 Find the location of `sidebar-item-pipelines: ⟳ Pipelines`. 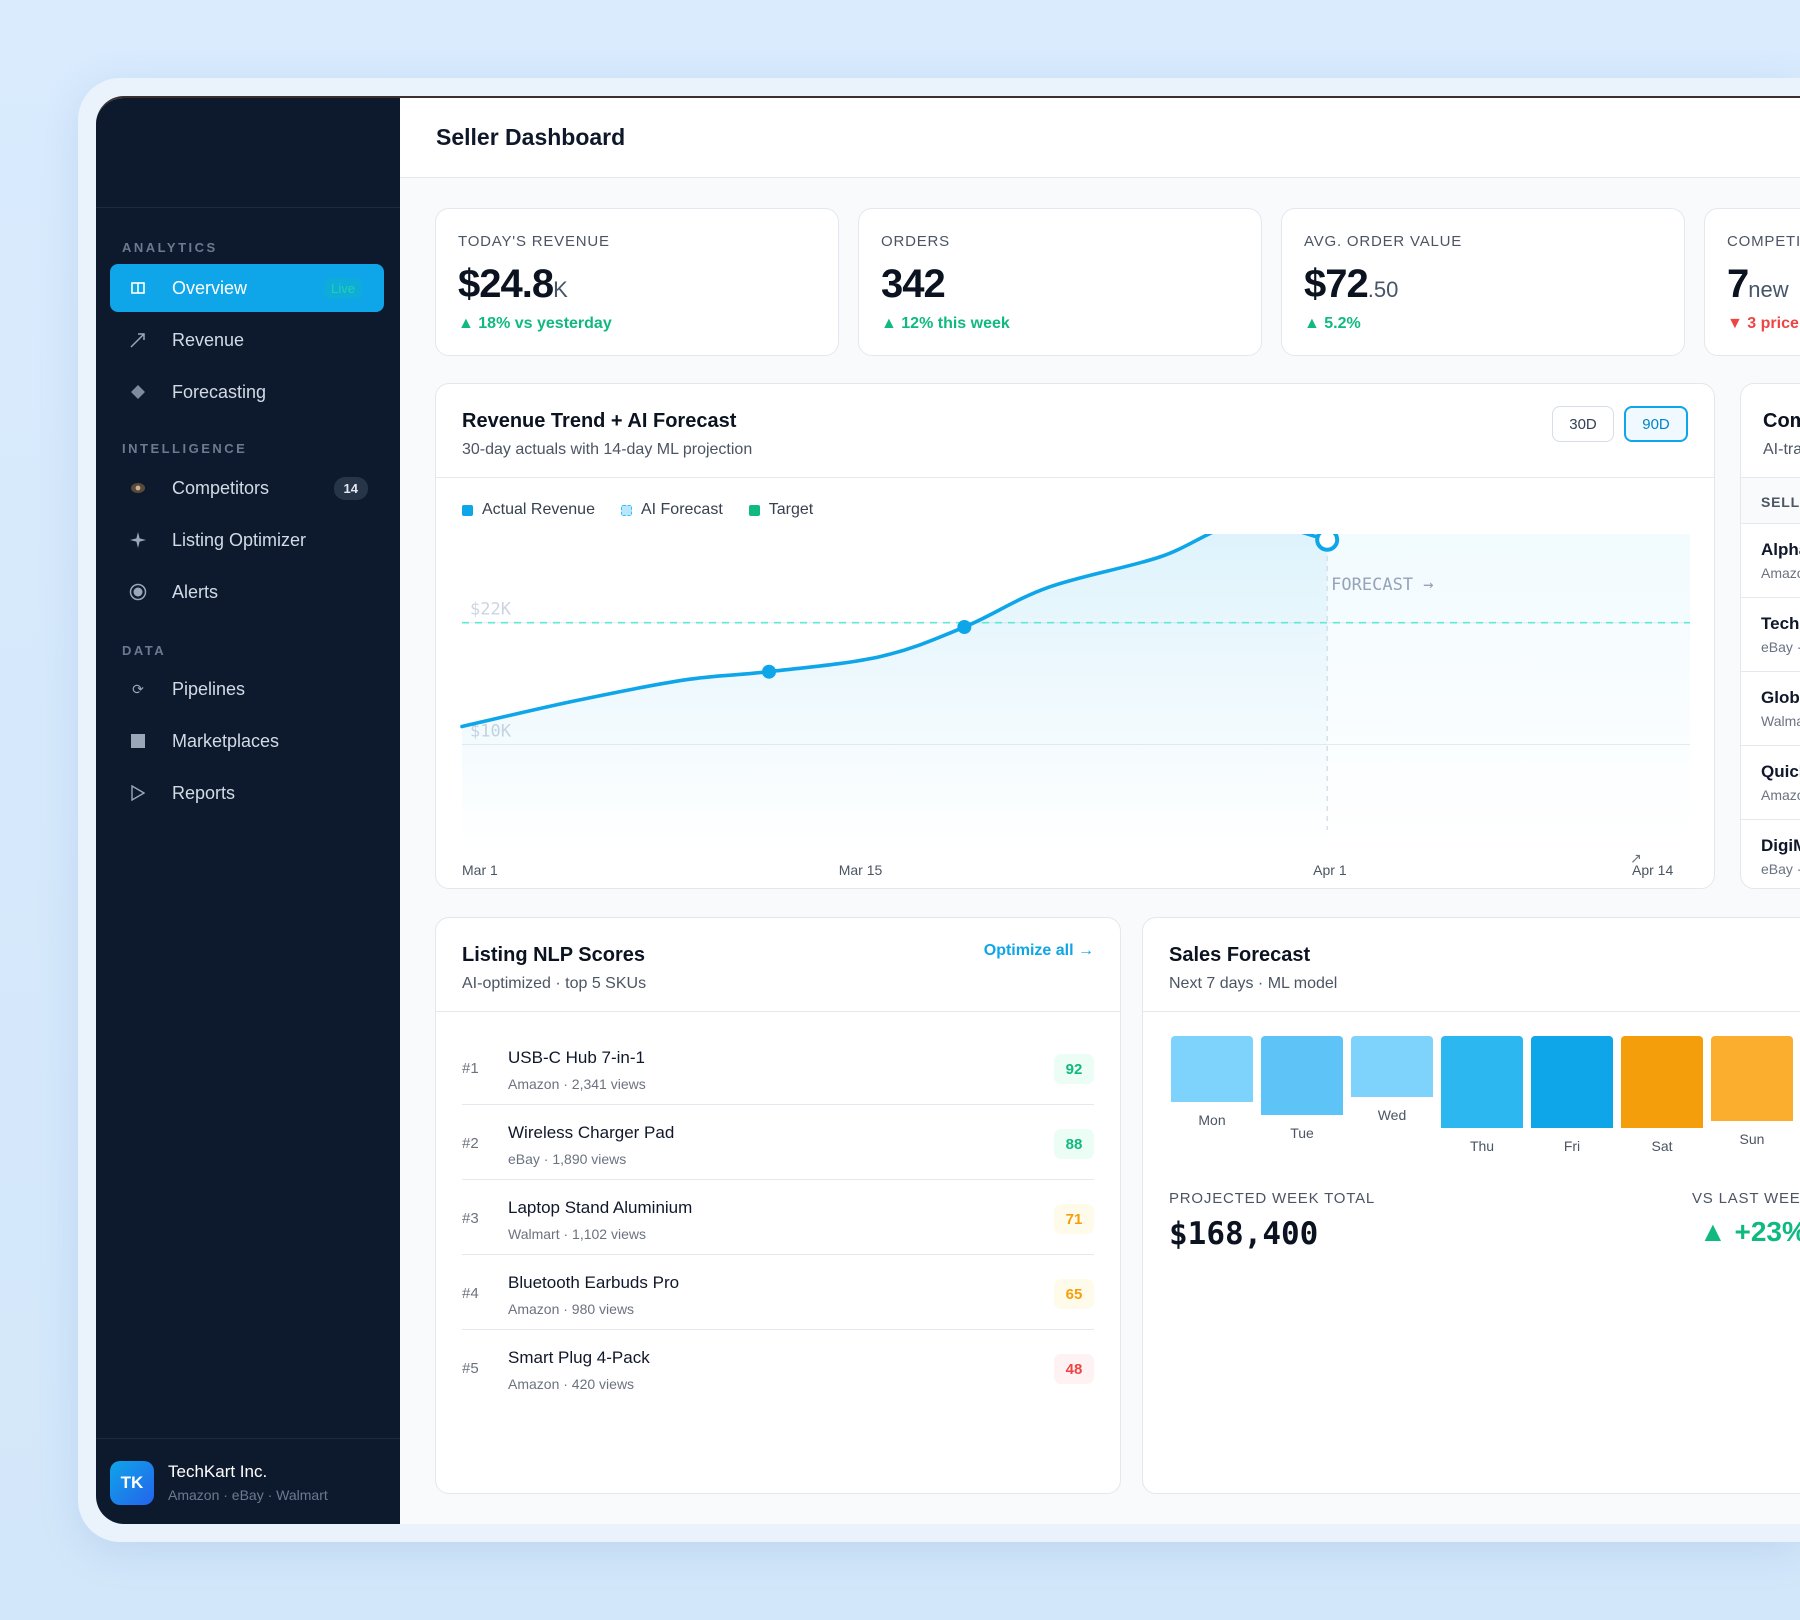

sidebar-item-pipelines: ⟳ Pipelines is located at coordinates (247, 689).